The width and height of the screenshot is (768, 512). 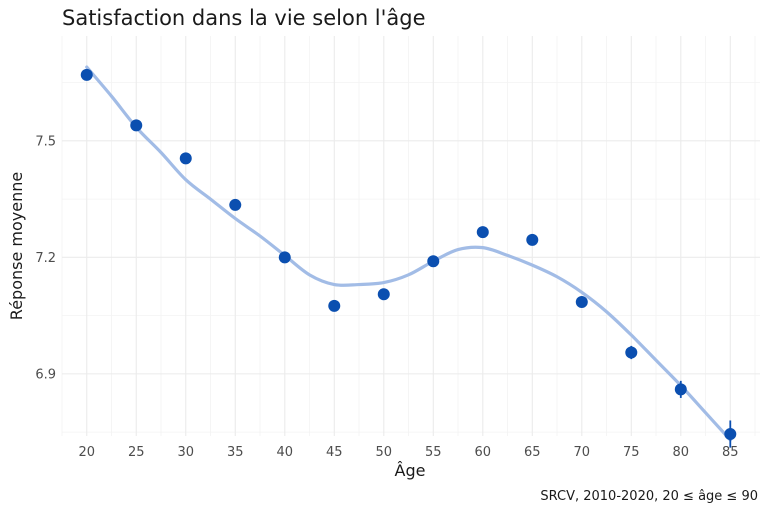 I want to click on y-tick-label: 7.5, so click(x=45, y=141).